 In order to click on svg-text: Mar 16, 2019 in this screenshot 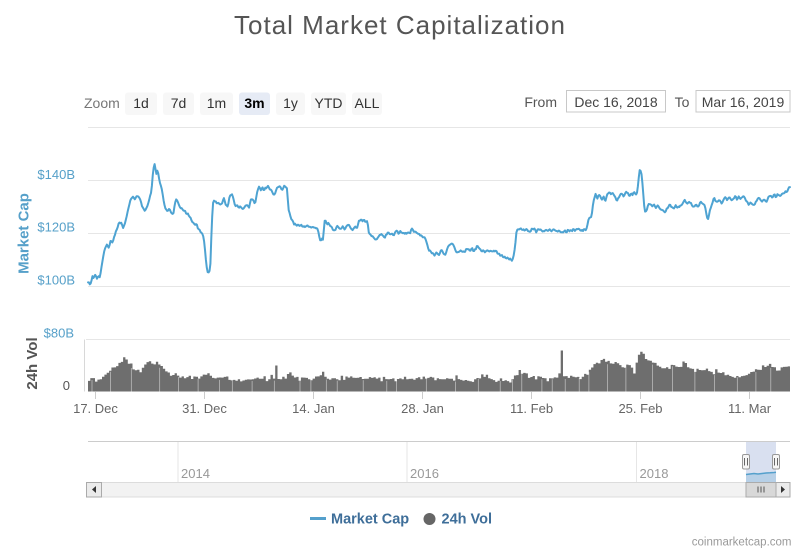, I will do `click(743, 102)`.